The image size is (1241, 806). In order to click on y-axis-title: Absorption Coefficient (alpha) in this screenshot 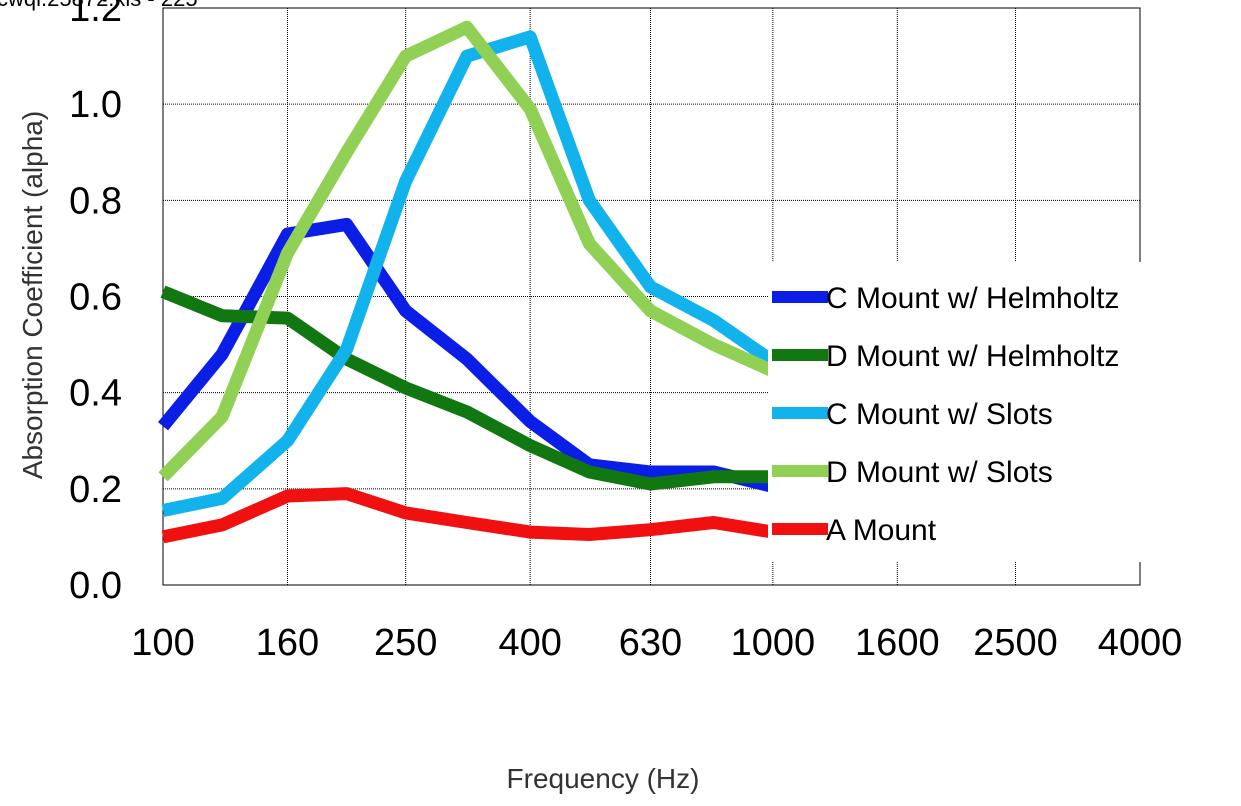, I will do `click(32, 295)`.